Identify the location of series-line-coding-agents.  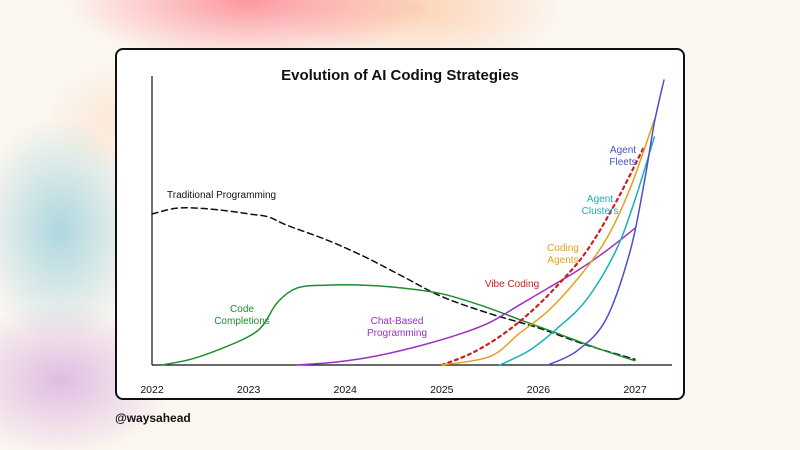
(548, 242).